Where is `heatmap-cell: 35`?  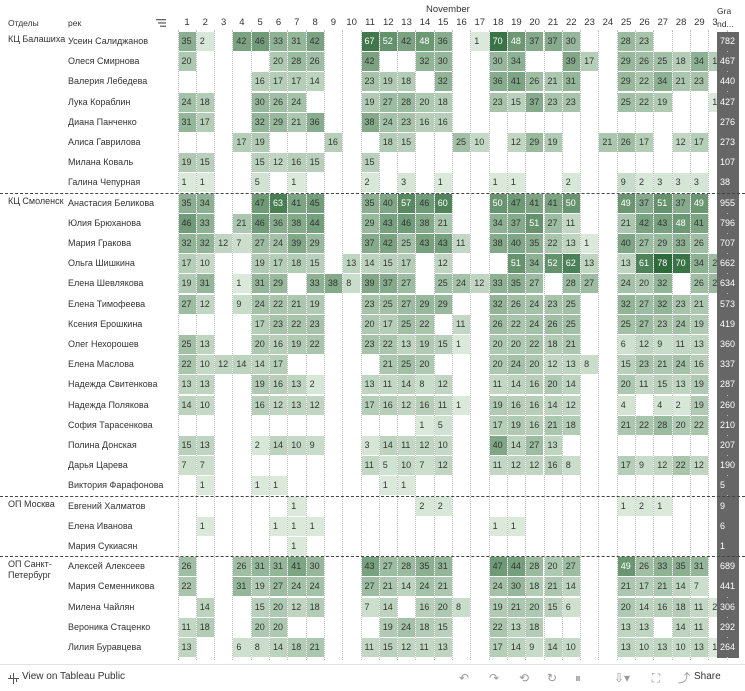 heatmap-cell: 35 is located at coordinates (516, 284).